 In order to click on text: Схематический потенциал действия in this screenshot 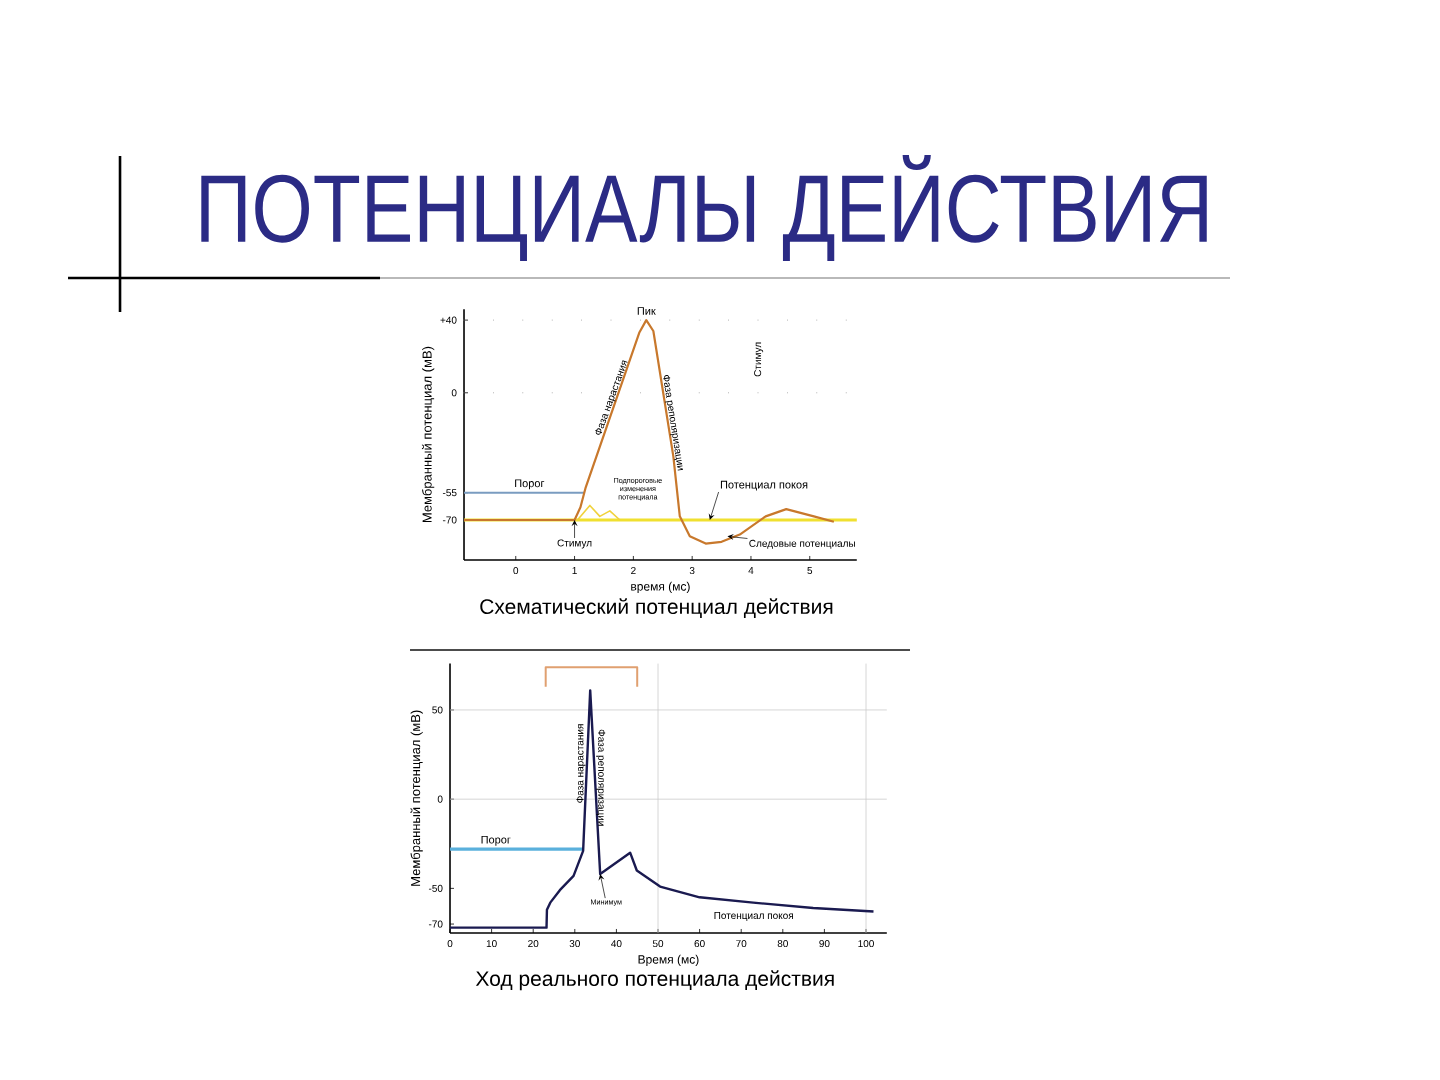, I will do `click(656, 608)`.